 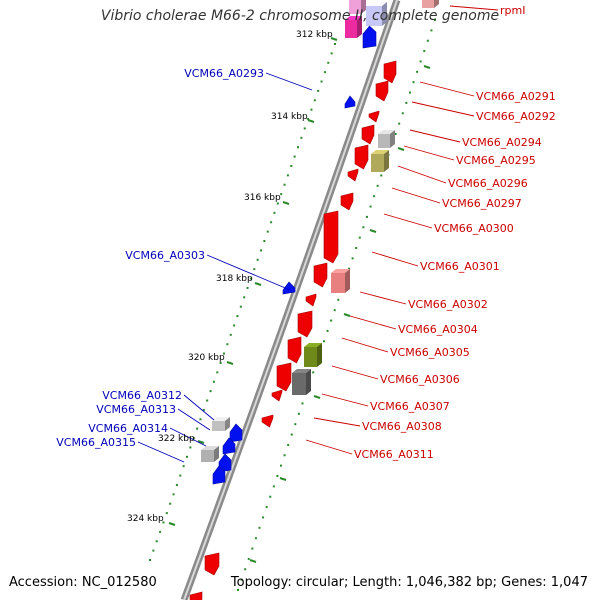 What do you see at coordinates (420, 379) in the screenshot?
I see `gene-label-forward: VCM66_A0306` at bounding box center [420, 379].